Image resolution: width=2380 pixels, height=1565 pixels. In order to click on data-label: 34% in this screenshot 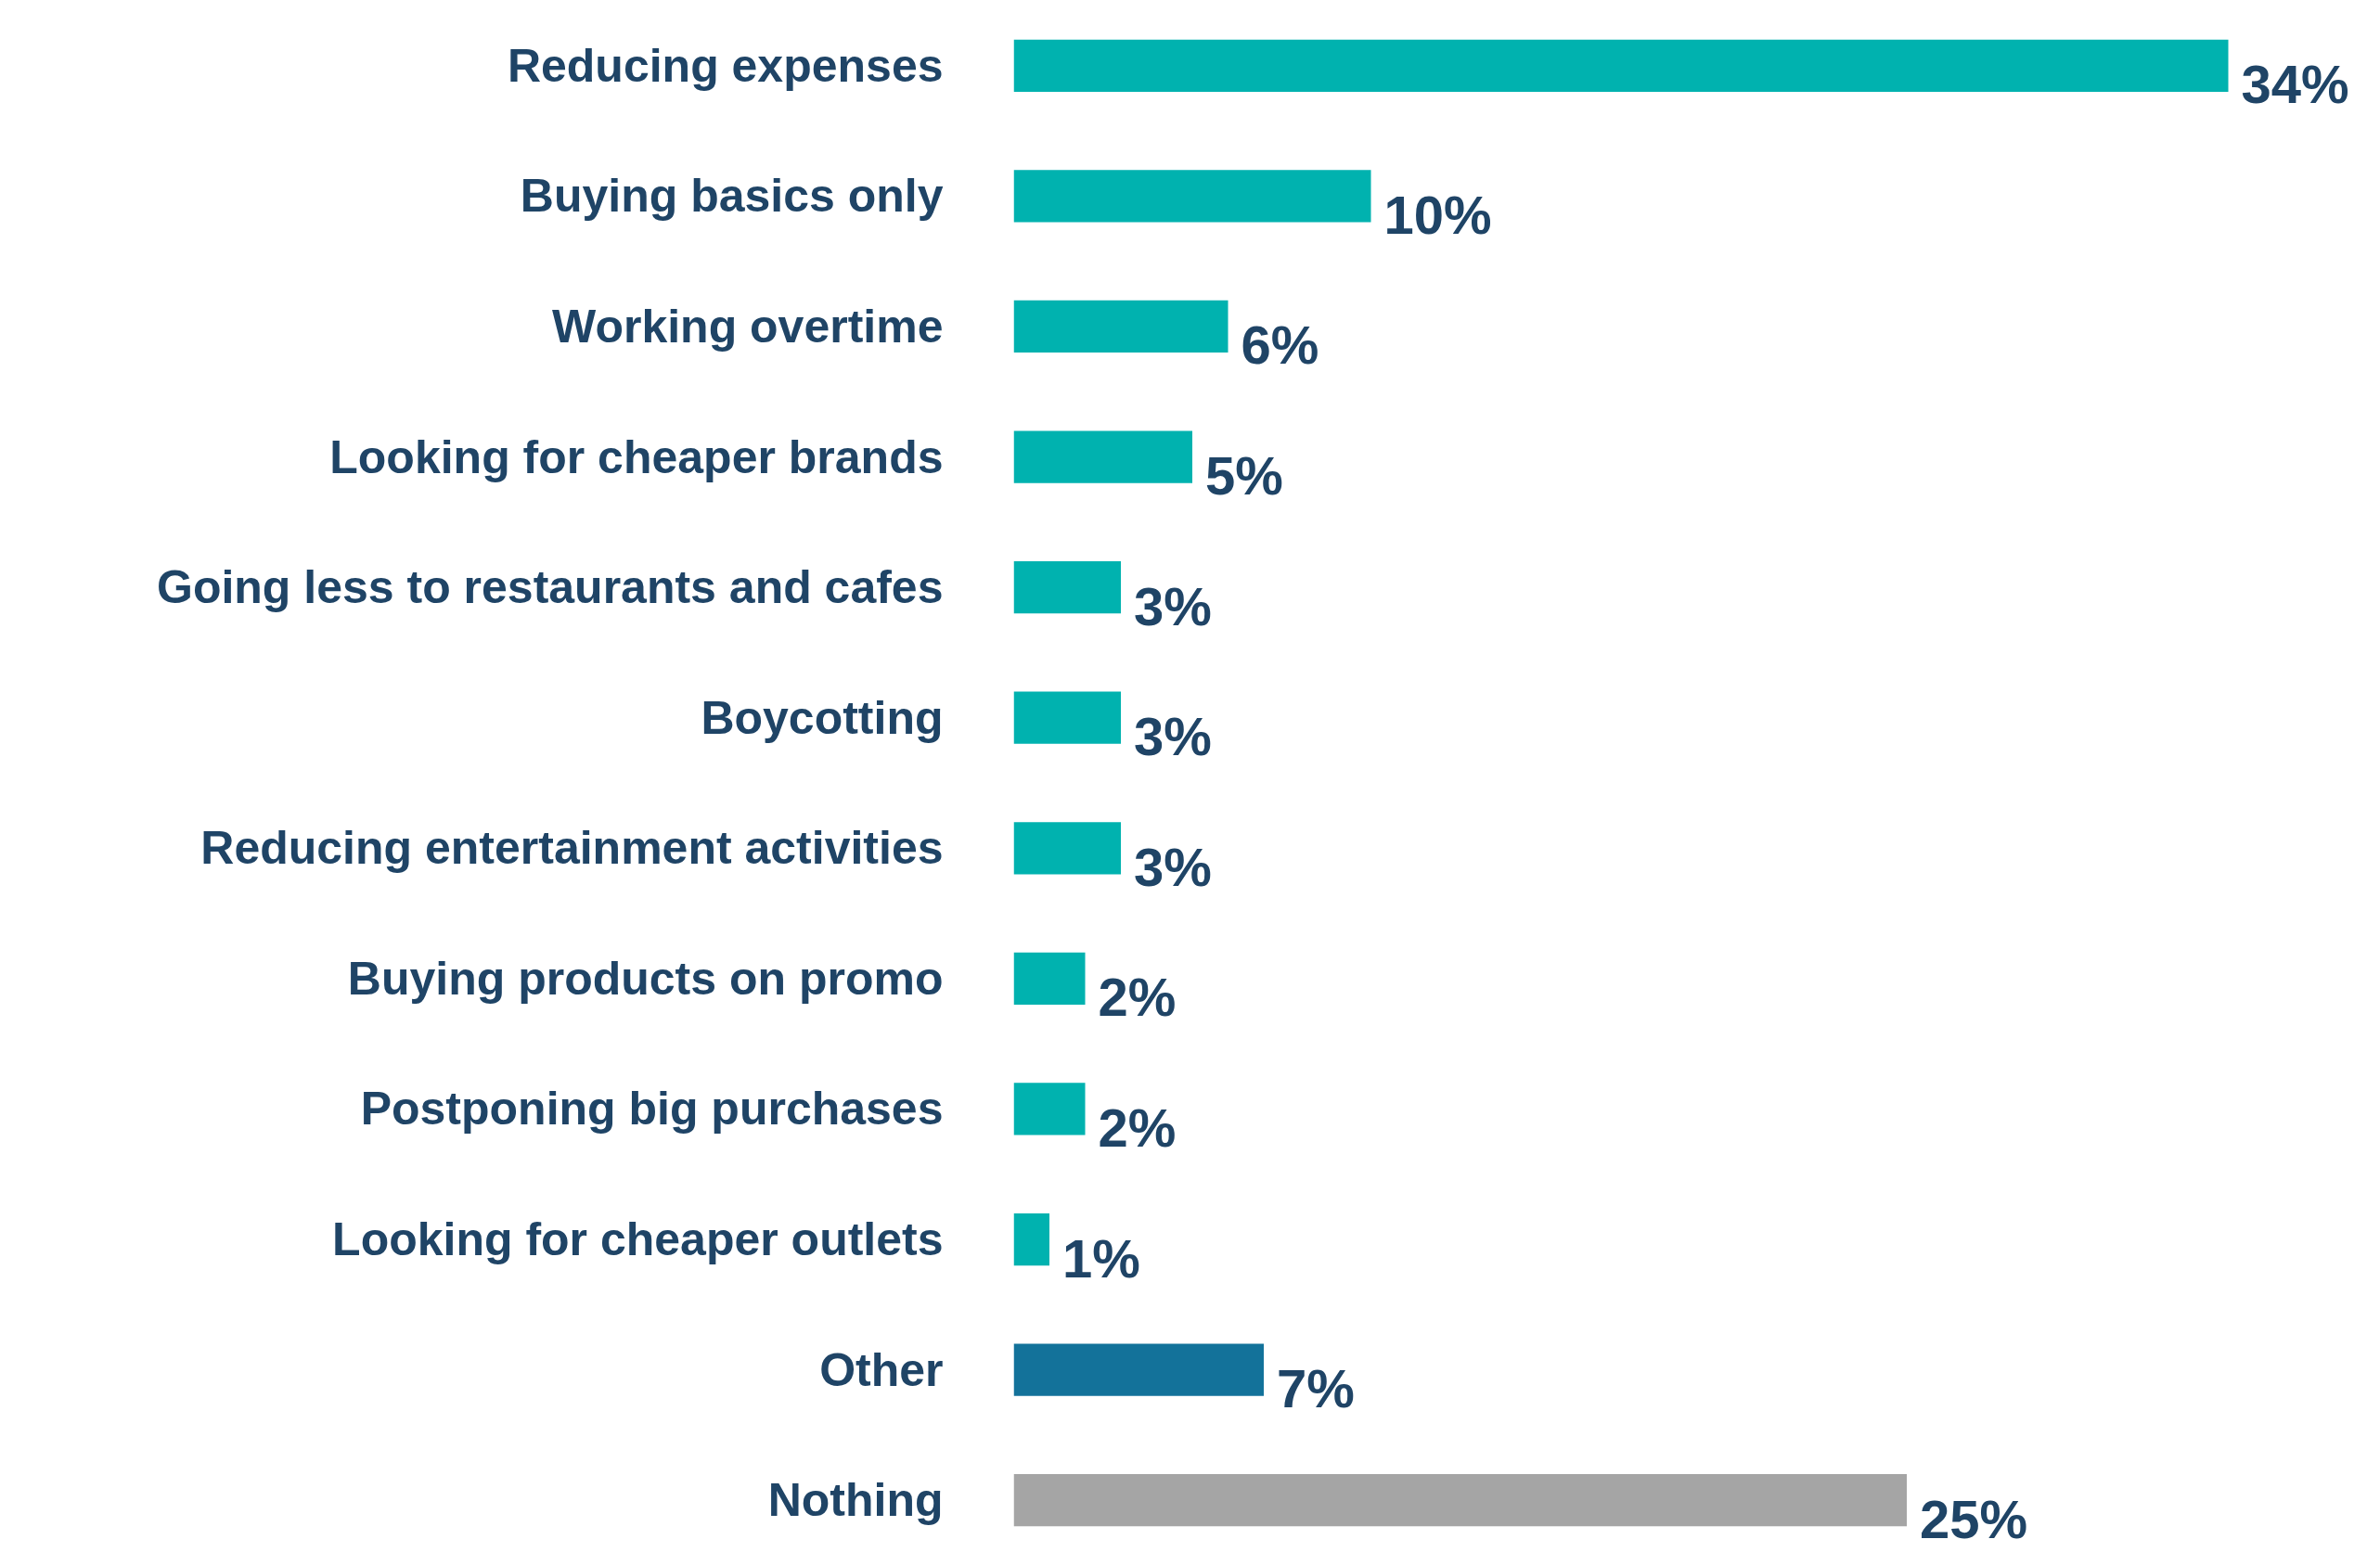, I will do `click(2295, 84)`.